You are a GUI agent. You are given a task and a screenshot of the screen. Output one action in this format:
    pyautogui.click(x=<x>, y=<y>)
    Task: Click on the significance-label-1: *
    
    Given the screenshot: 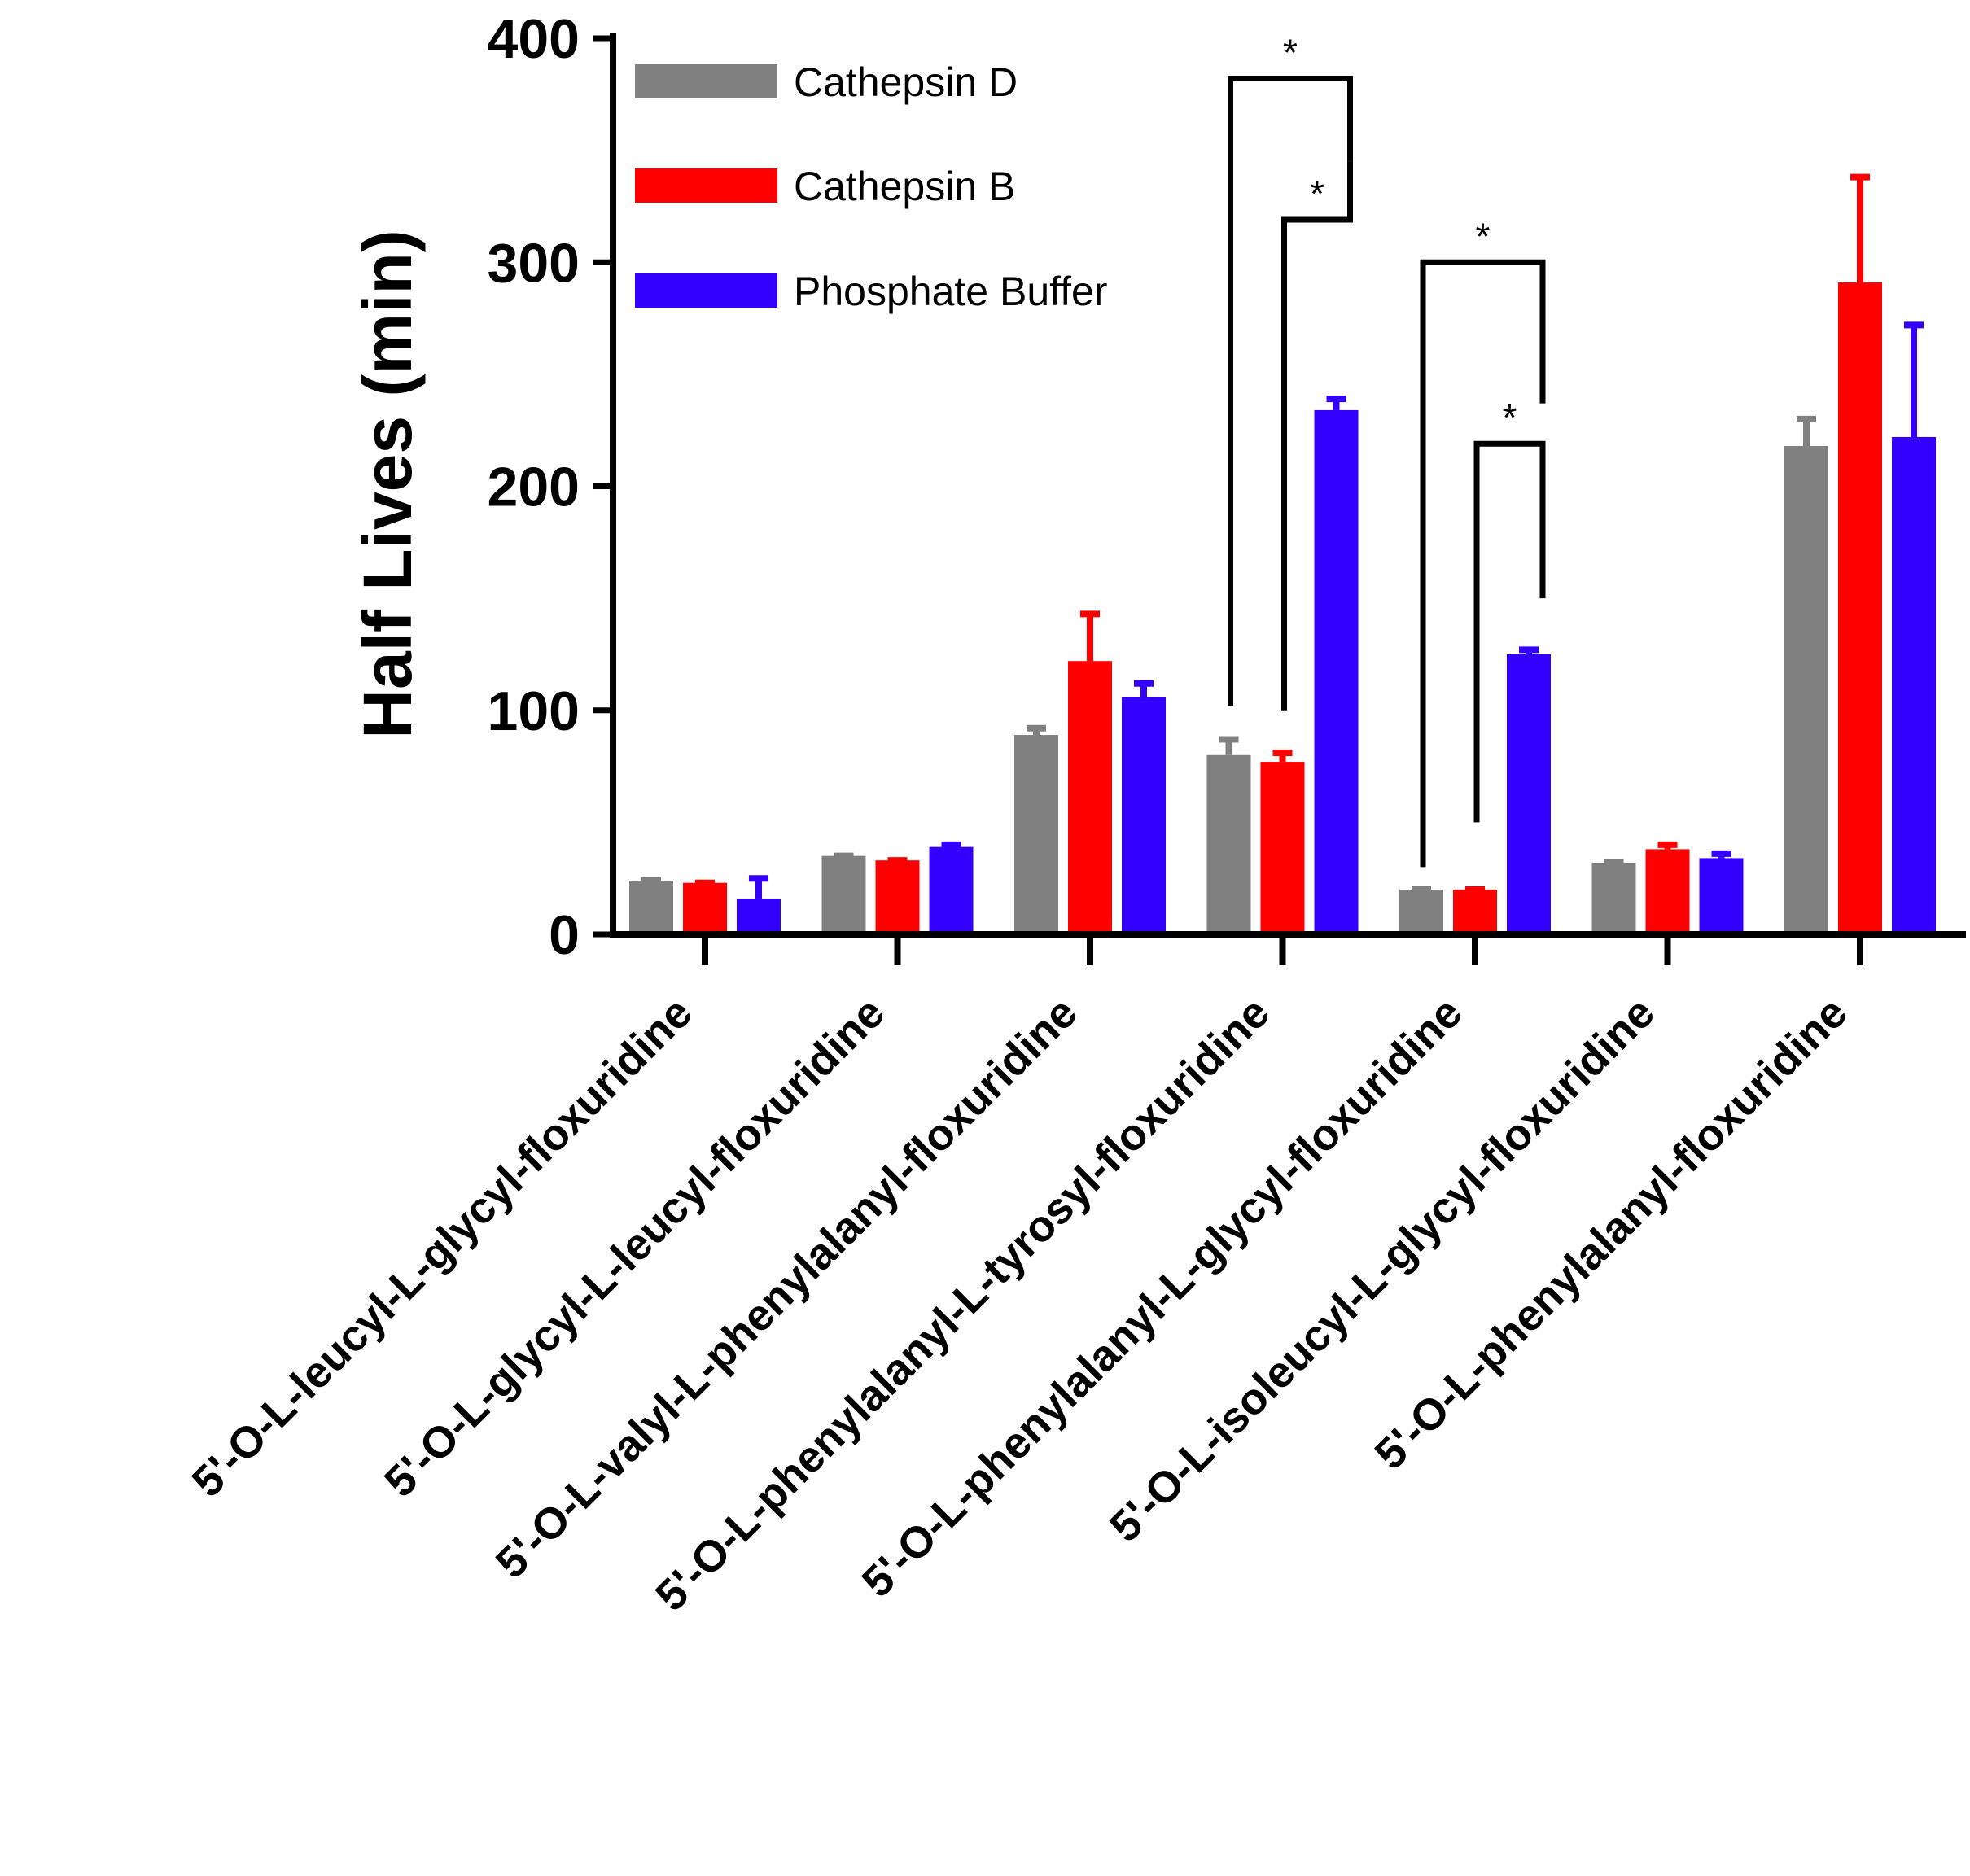 What is the action you would take?
    pyautogui.click(x=1317, y=194)
    